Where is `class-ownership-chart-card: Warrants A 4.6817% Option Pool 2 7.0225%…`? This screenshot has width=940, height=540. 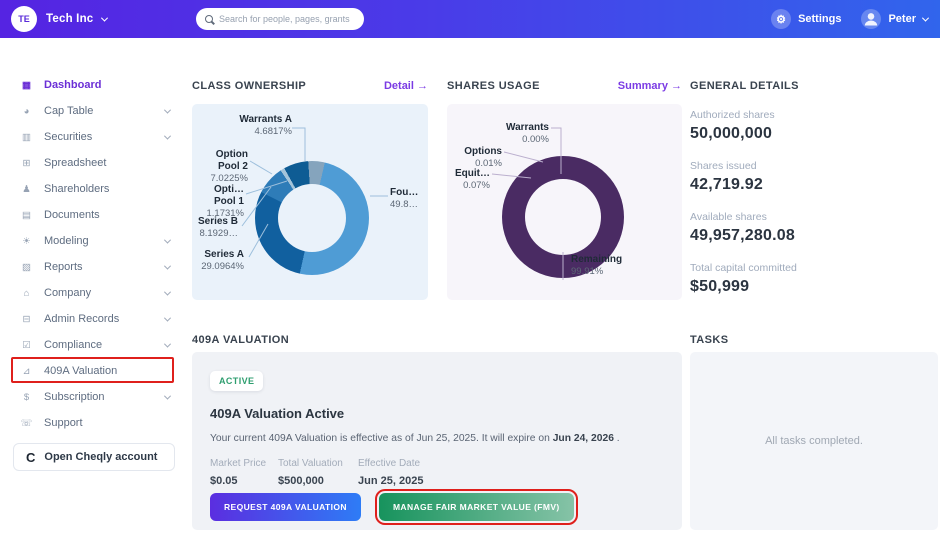 class-ownership-chart-card: Warrants A 4.6817% Option Pool 2 7.0225%… is located at coordinates (310, 202).